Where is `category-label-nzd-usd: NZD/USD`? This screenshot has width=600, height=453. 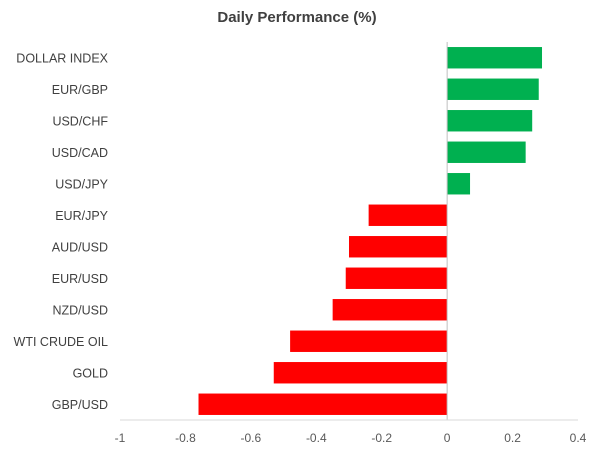 category-label-nzd-usd: NZD/USD is located at coordinates (80, 310).